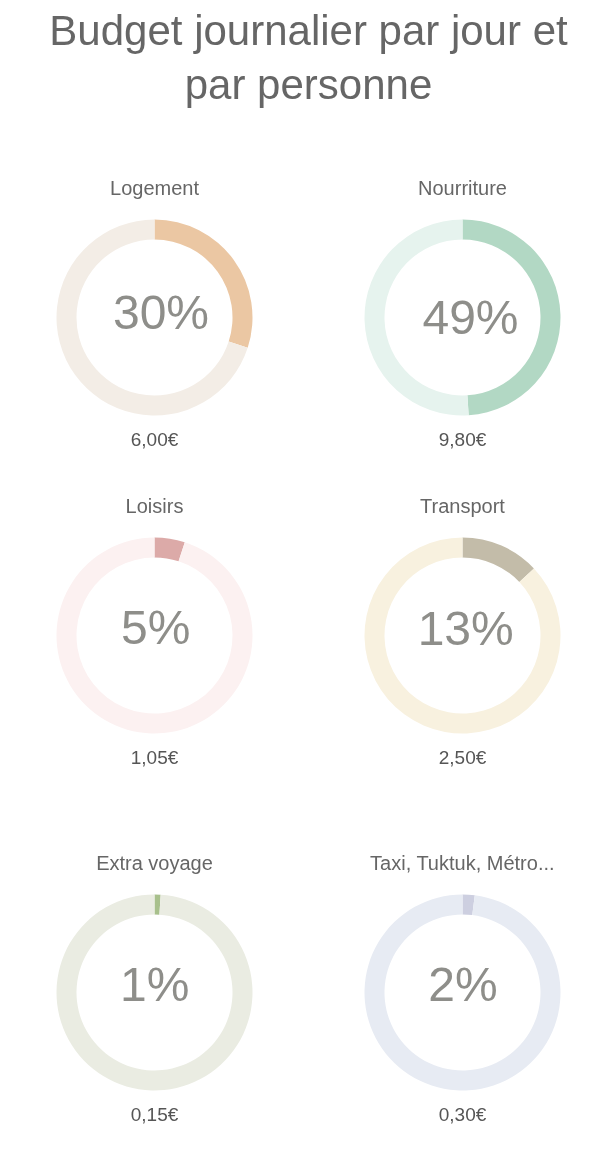 This screenshot has width=616, height=1166. I want to click on data-label: 30%, so click(161, 313).